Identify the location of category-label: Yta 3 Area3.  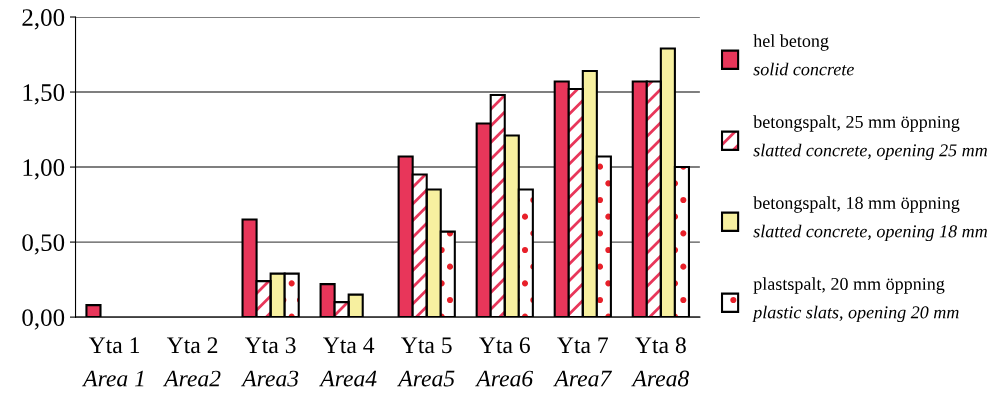
(269, 362).